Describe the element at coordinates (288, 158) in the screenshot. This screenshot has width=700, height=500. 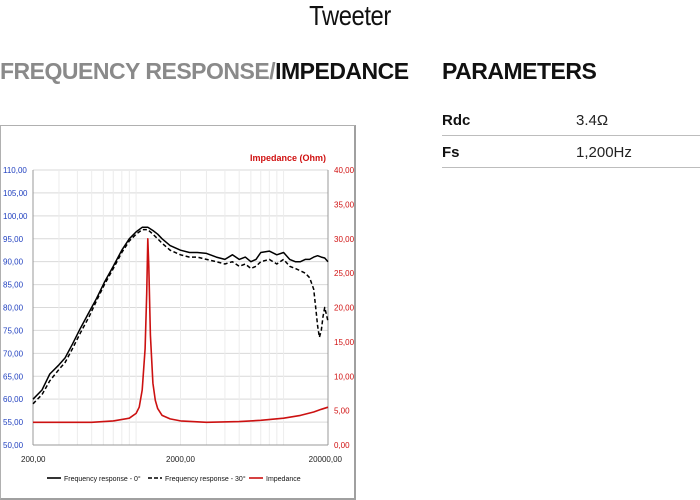
I see `y-right-axis-label: Impedance (Ohm)` at that location.